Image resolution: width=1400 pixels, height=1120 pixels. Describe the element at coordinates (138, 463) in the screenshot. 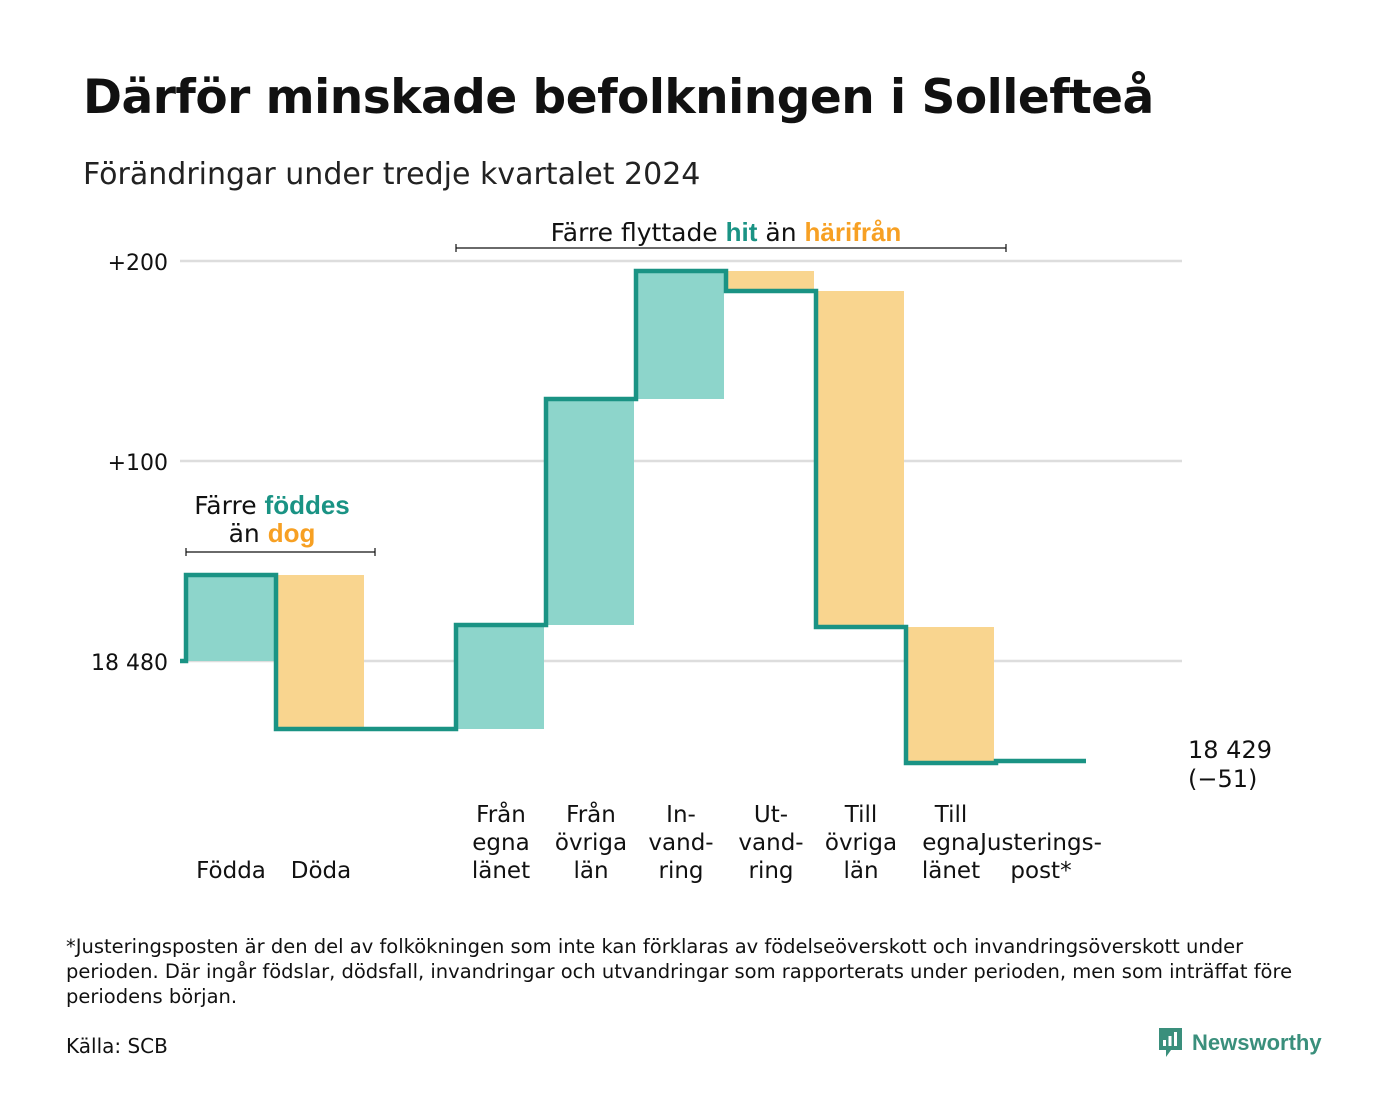

I see `y-tick-label: +100` at that location.